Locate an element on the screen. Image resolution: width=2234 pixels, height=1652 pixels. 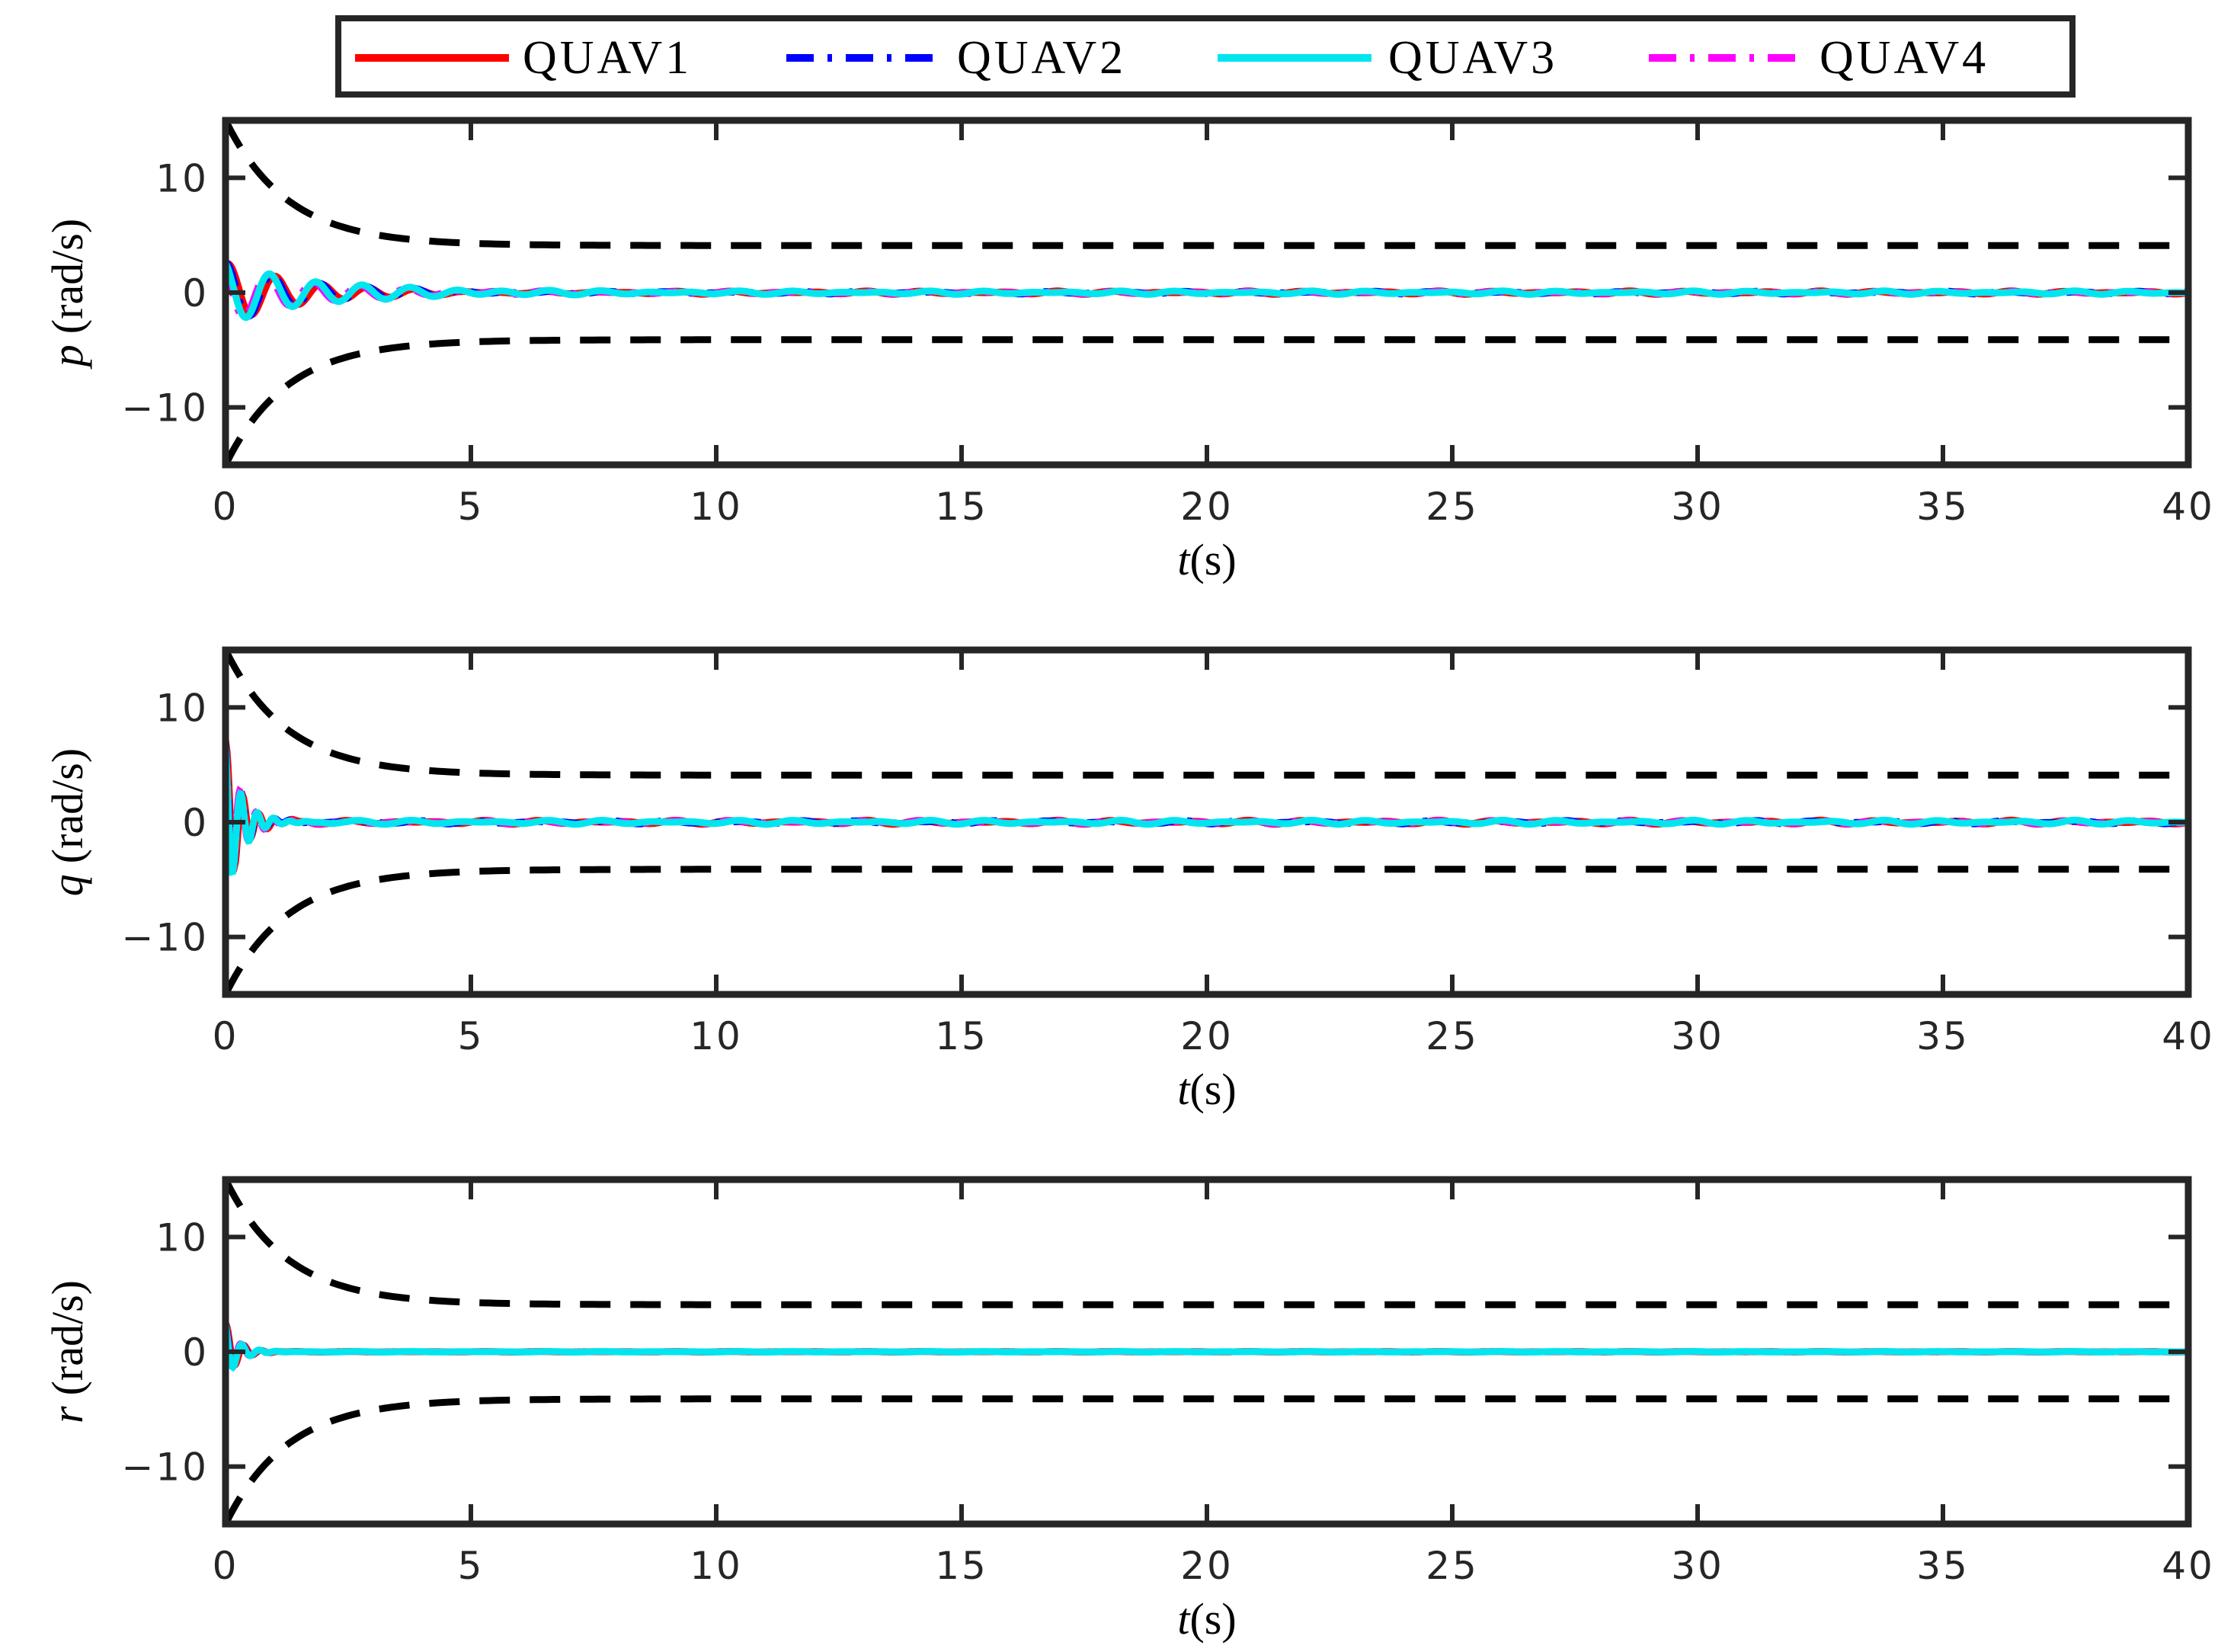
legend-item-1: QUAV1 is located at coordinates (523, 58).